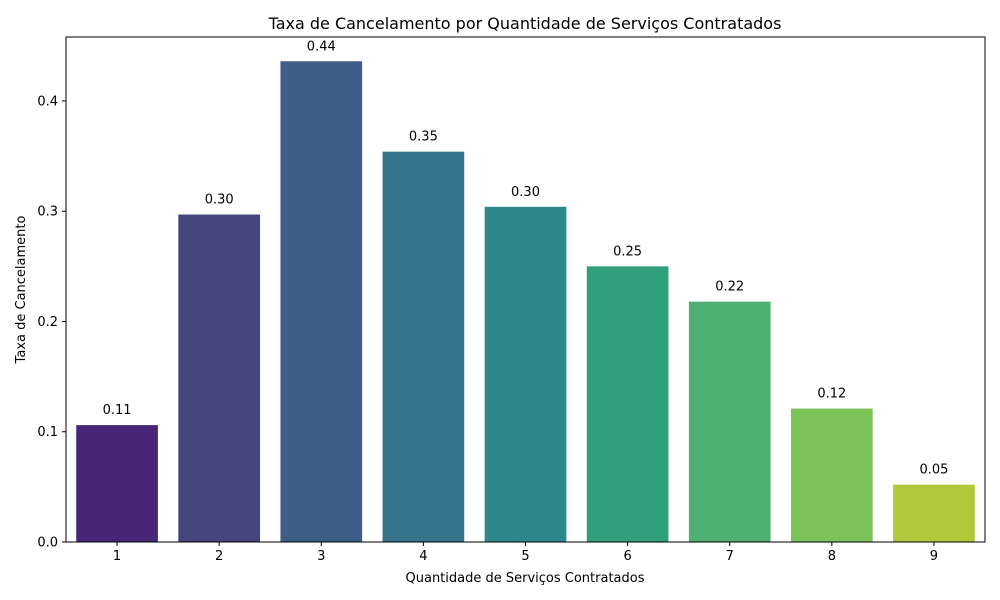 The width and height of the screenshot is (1000, 600). Describe the element at coordinates (831, 394) in the screenshot. I see `data-label-8: 0.12` at that location.